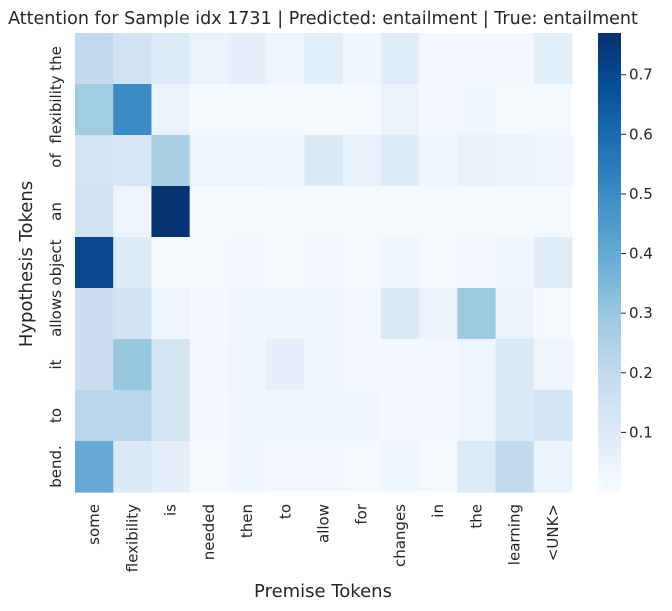 The width and height of the screenshot is (672, 611). What do you see at coordinates (362, 513) in the screenshot?
I see `x-tick-label: for` at bounding box center [362, 513].